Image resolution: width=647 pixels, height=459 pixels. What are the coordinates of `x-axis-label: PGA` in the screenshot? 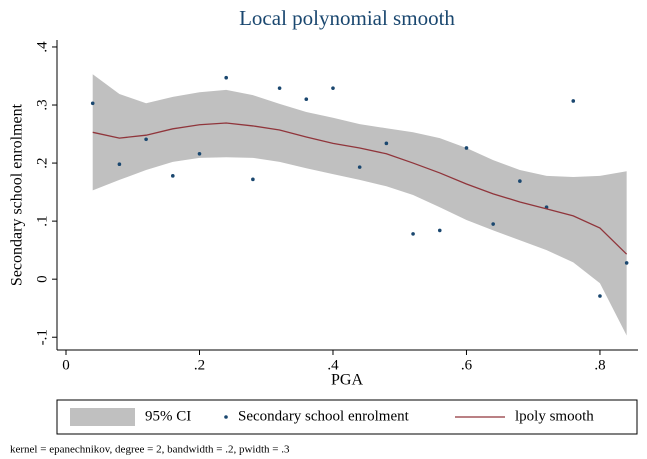 It's located at (347, 380).